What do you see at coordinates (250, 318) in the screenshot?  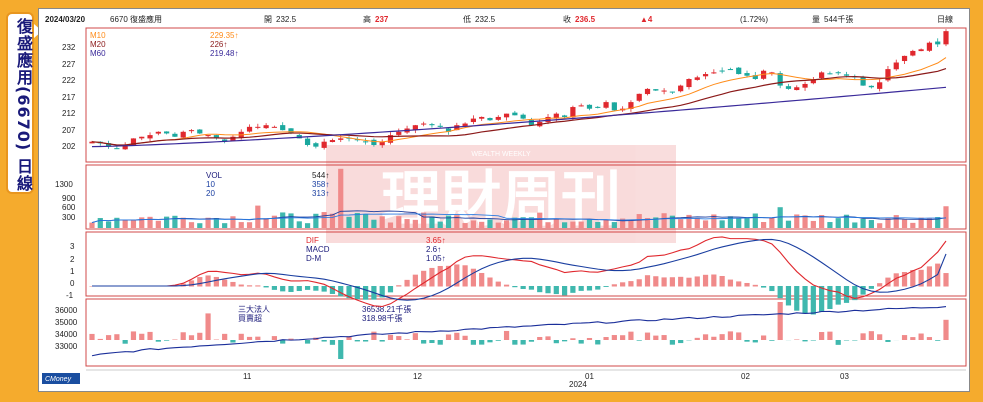 I see `inst-label-2: 買賣超` at bounding box center [250, 318].